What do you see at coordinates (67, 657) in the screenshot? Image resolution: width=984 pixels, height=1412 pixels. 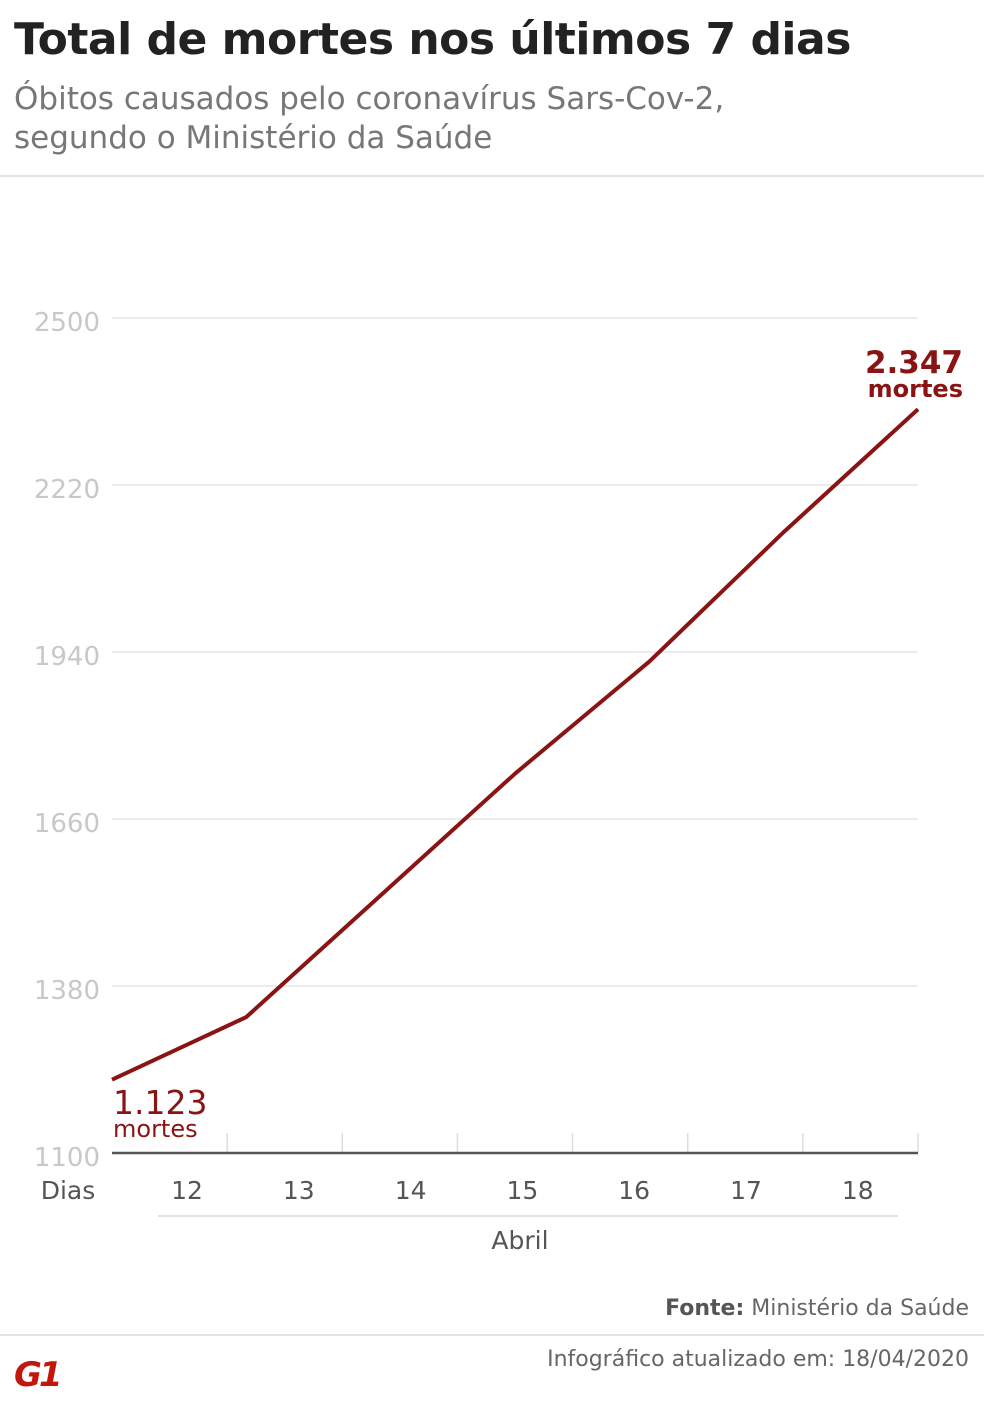 I see `y-tick-label: 1940` at bounding box center [67, 657].